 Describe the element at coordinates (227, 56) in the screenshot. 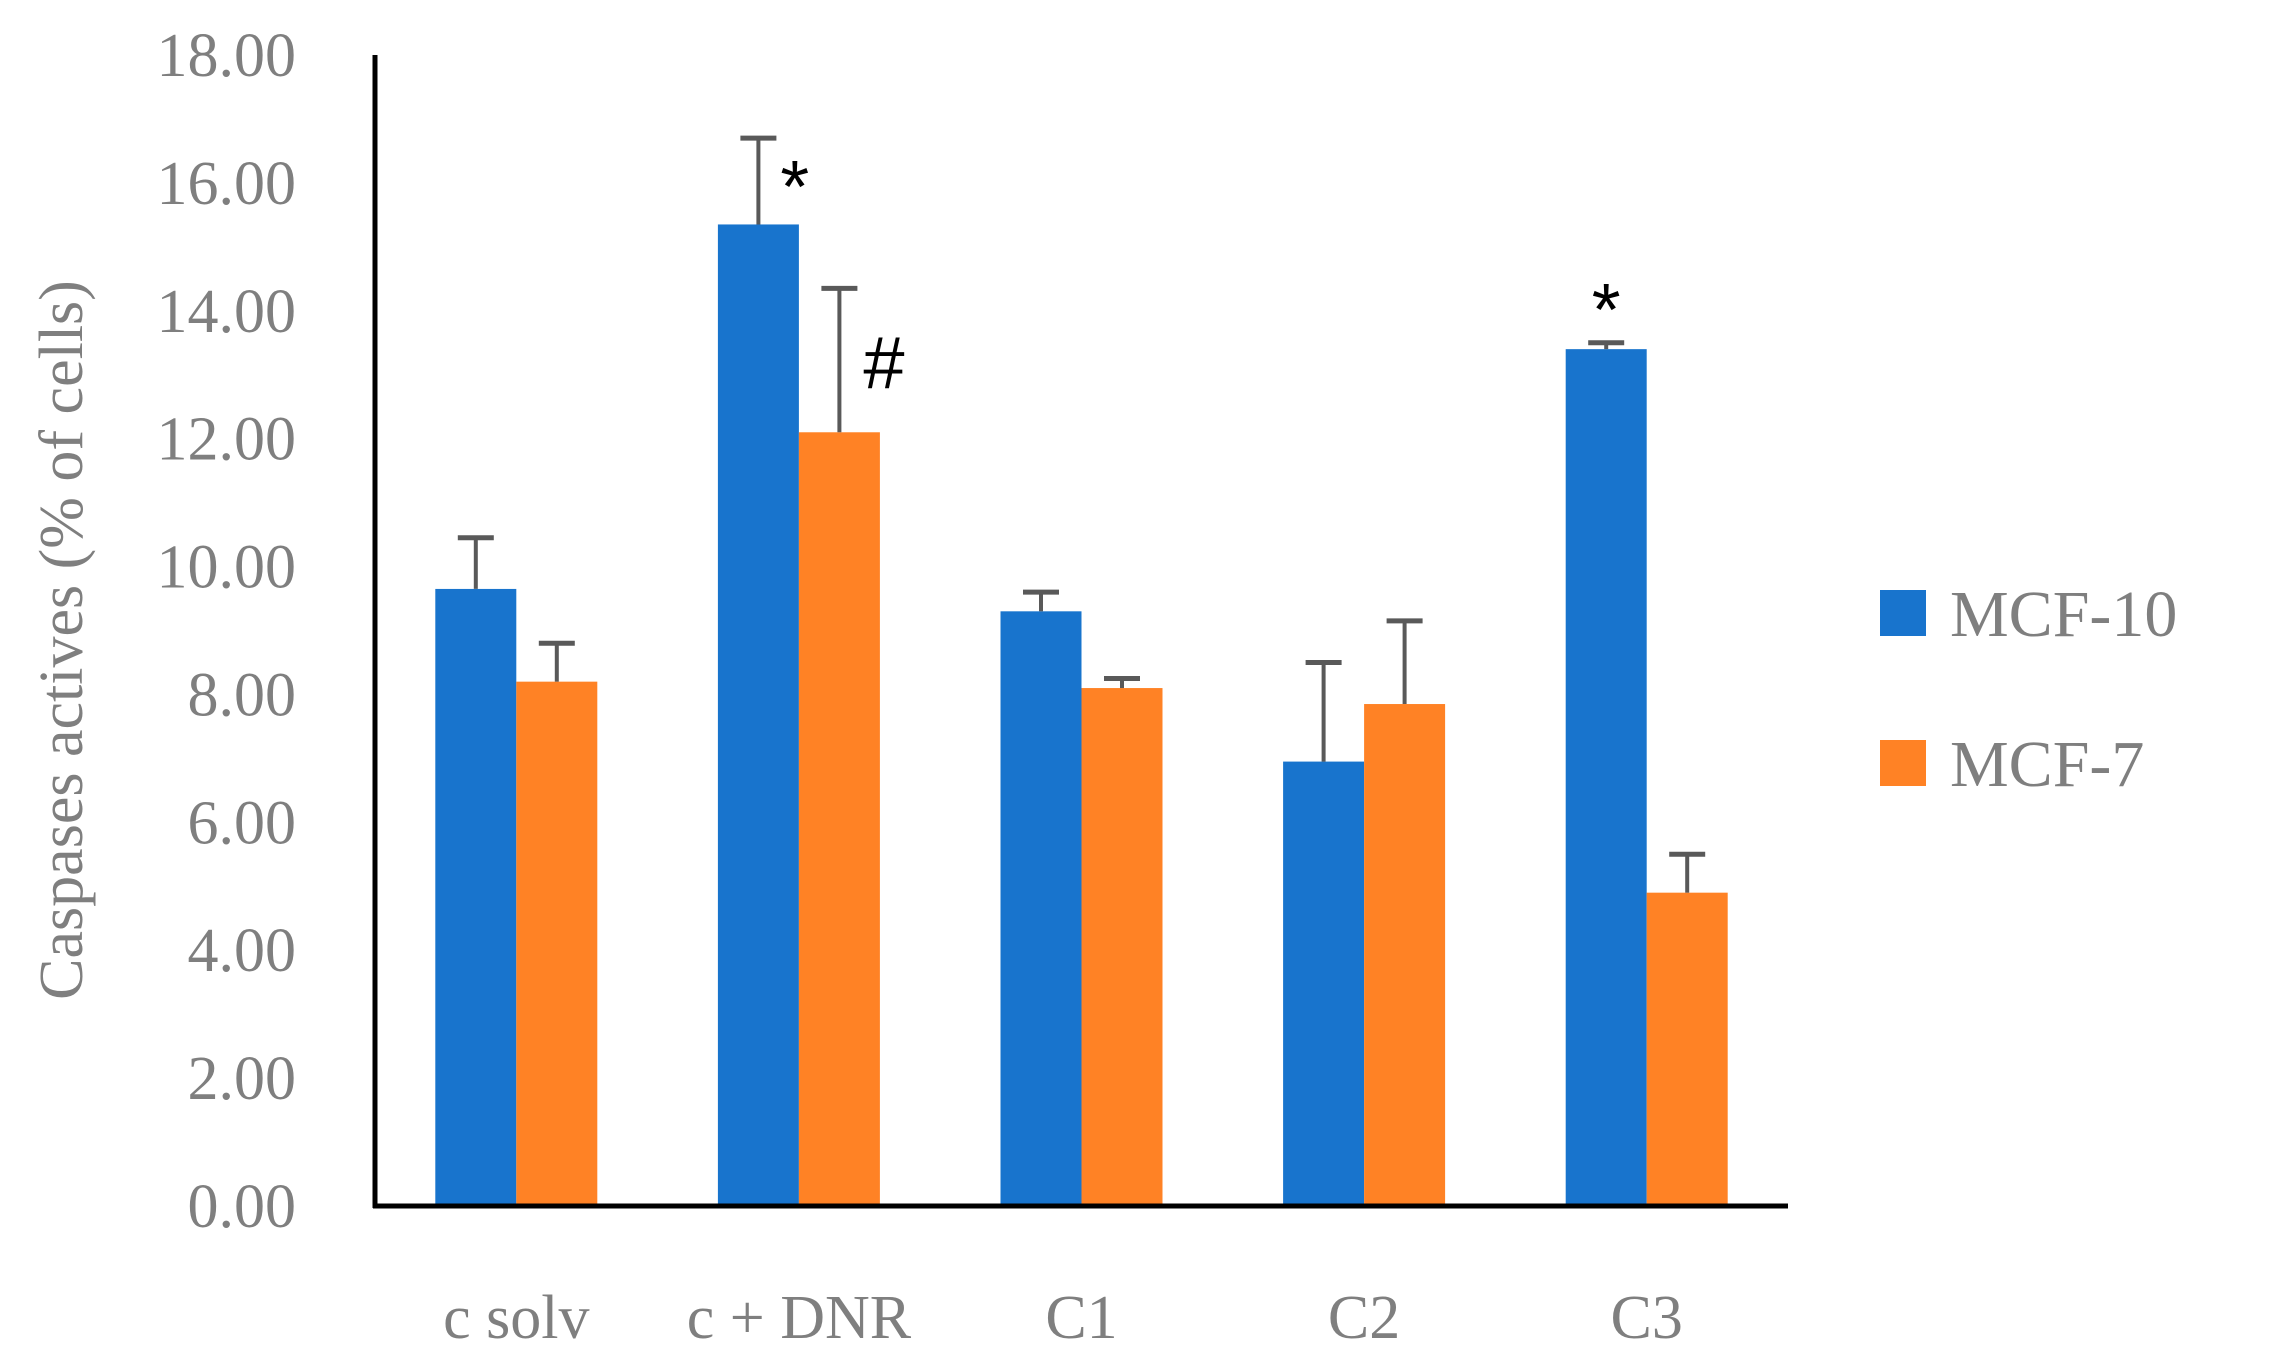

I see `y-tick-label: 18.00` at that location.